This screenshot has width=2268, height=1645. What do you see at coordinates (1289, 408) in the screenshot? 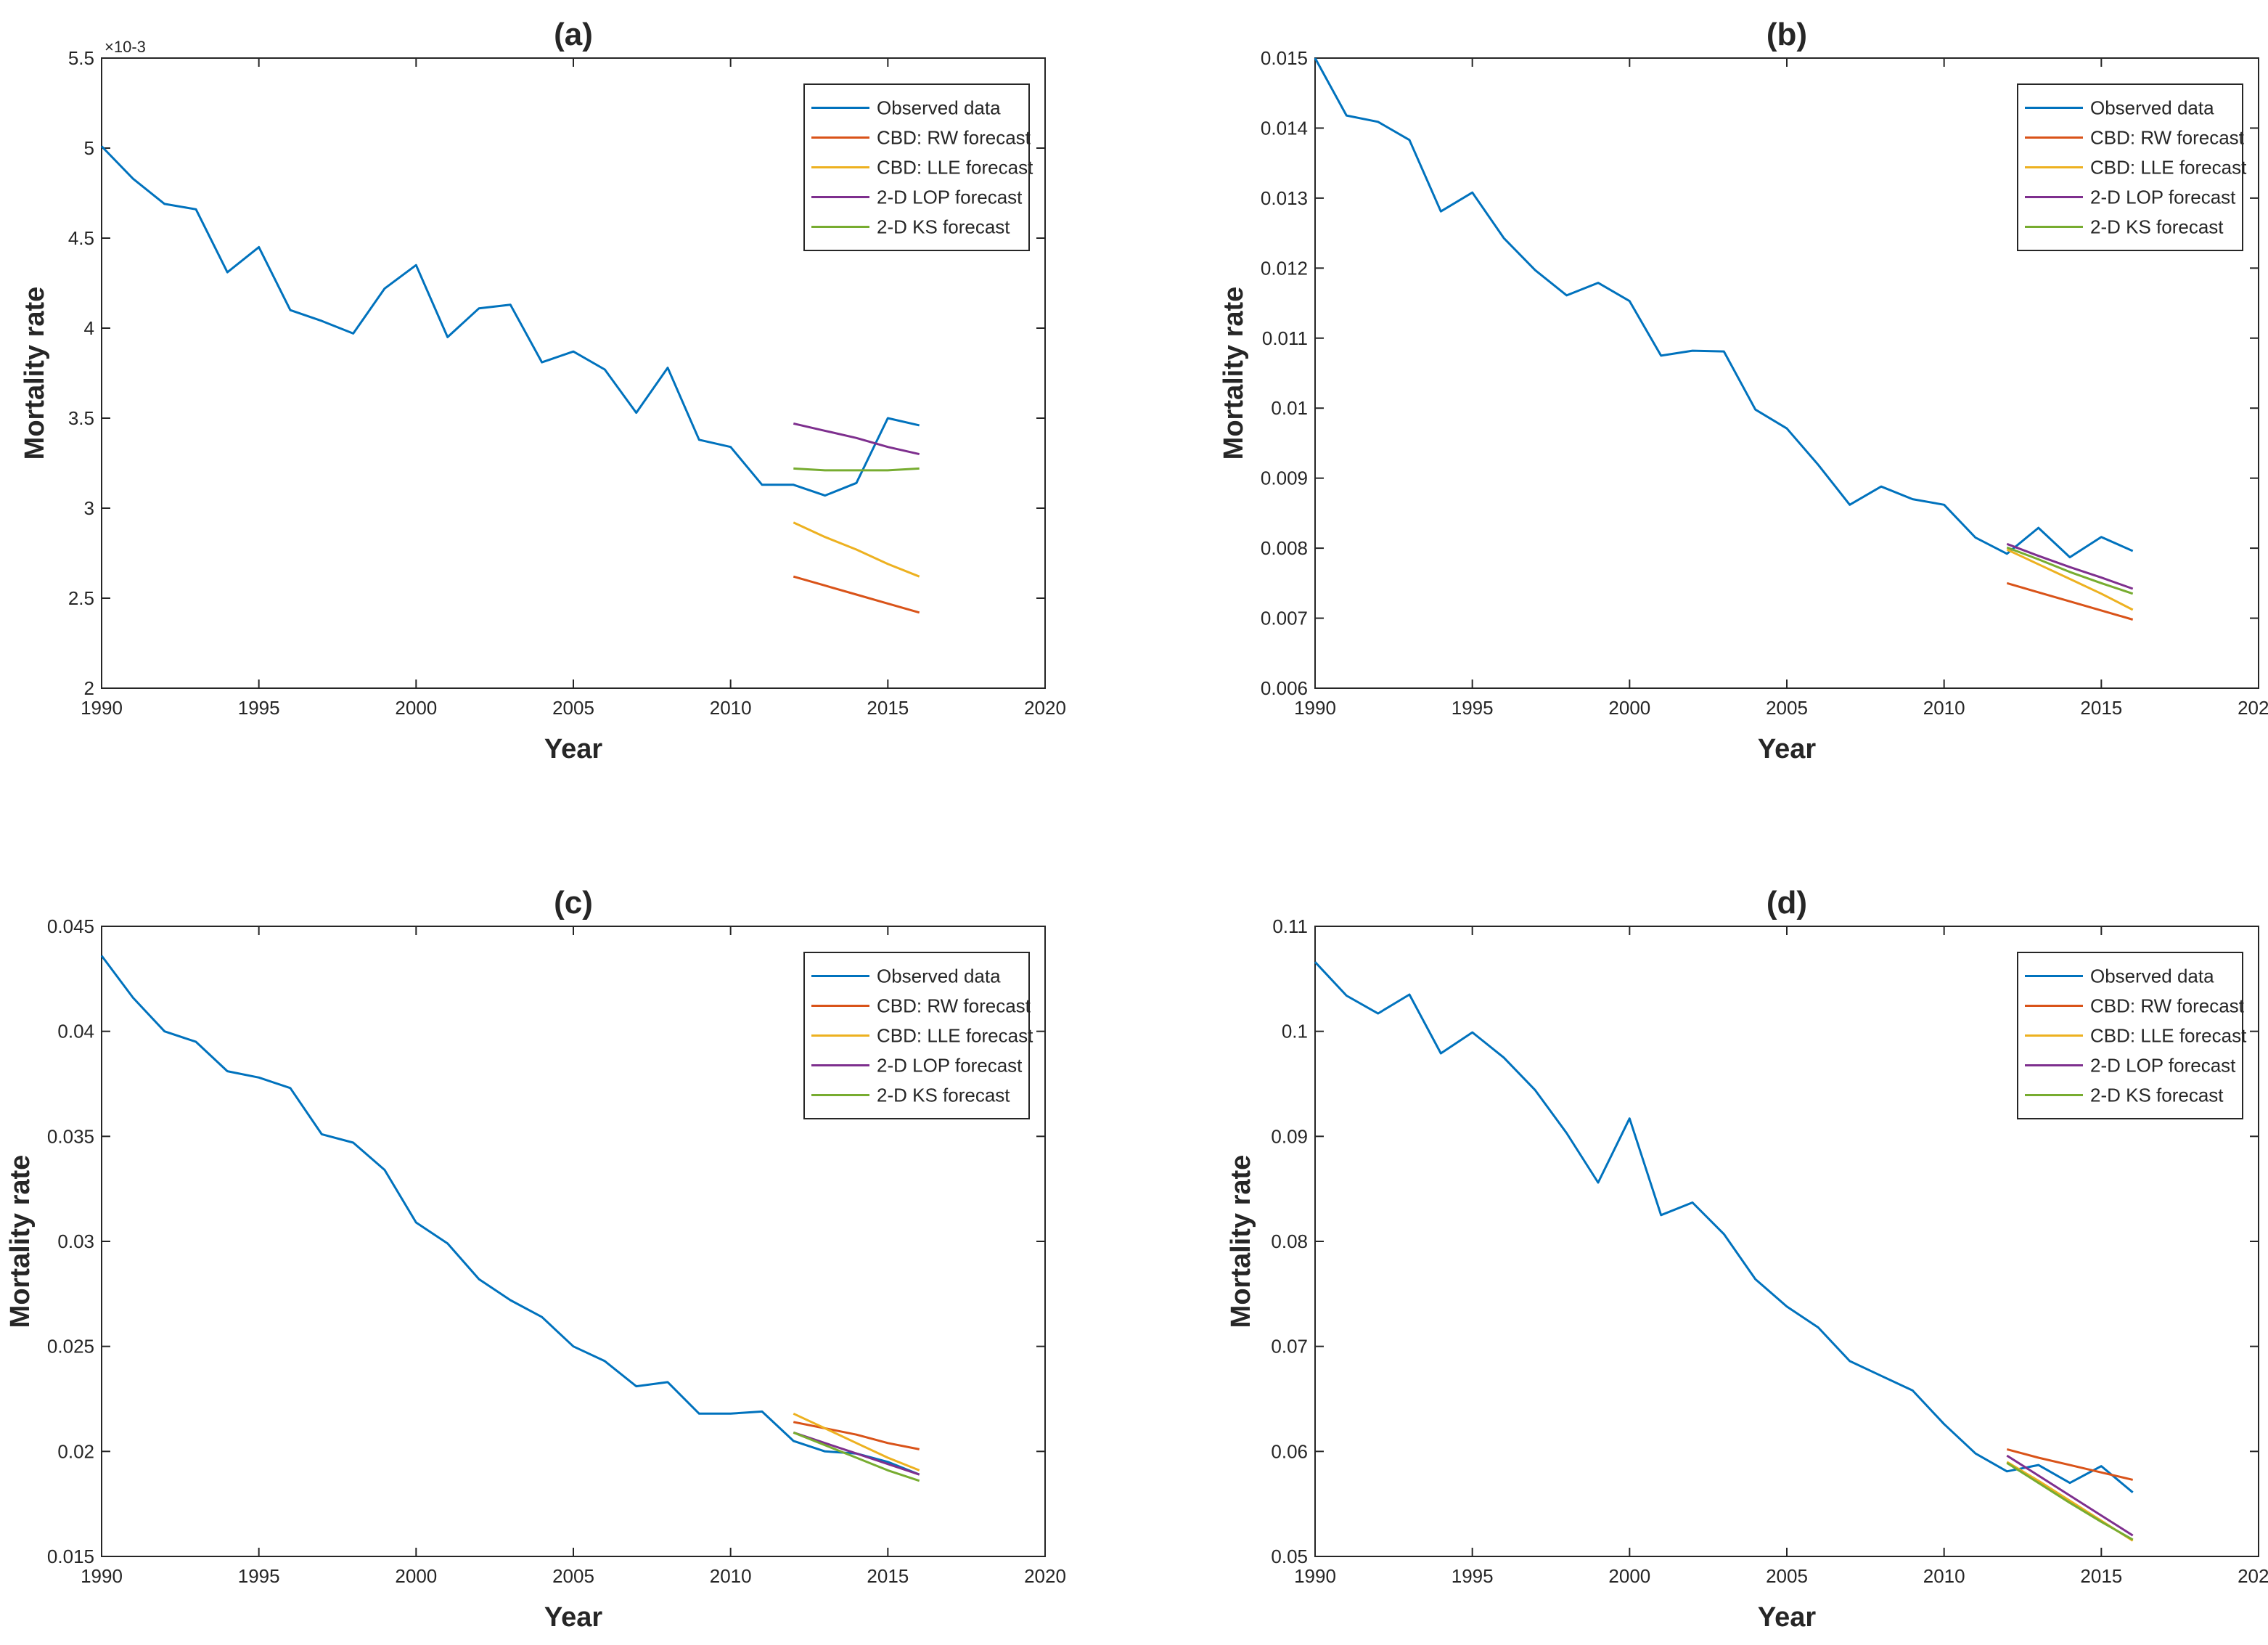
I see `y-tick-label: 0.01` at bounding box center [1289, 408].